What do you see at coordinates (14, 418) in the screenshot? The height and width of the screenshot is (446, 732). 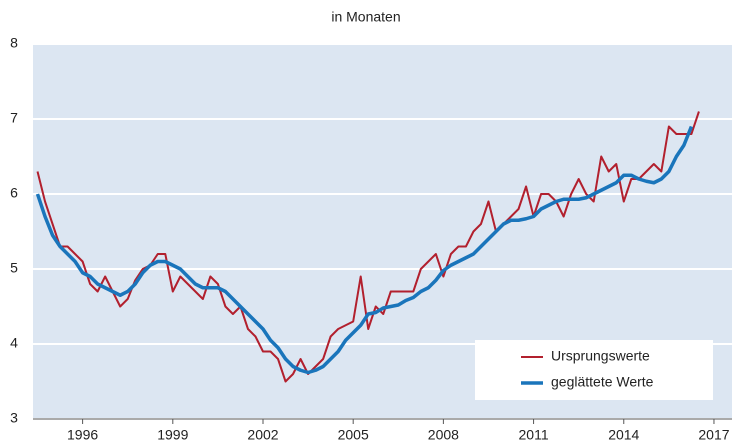 I see `y-tick-label: 3` at bounding box center [14, 418].